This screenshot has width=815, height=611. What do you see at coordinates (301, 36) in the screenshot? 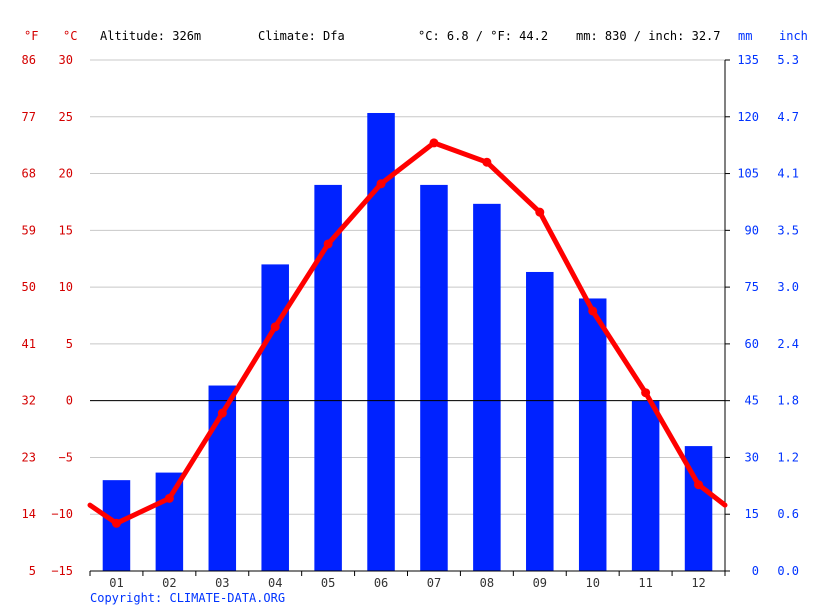
I see `climate-label: Climate: Dfa` at bounding box center [301, 36].